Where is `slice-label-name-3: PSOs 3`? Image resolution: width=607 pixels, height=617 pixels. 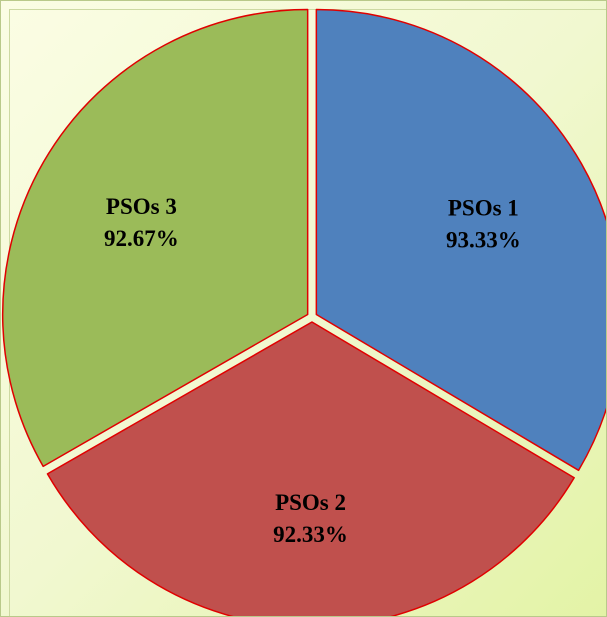
slice-label-name-3: PSOs 3 is located at coordinates (141, 206).